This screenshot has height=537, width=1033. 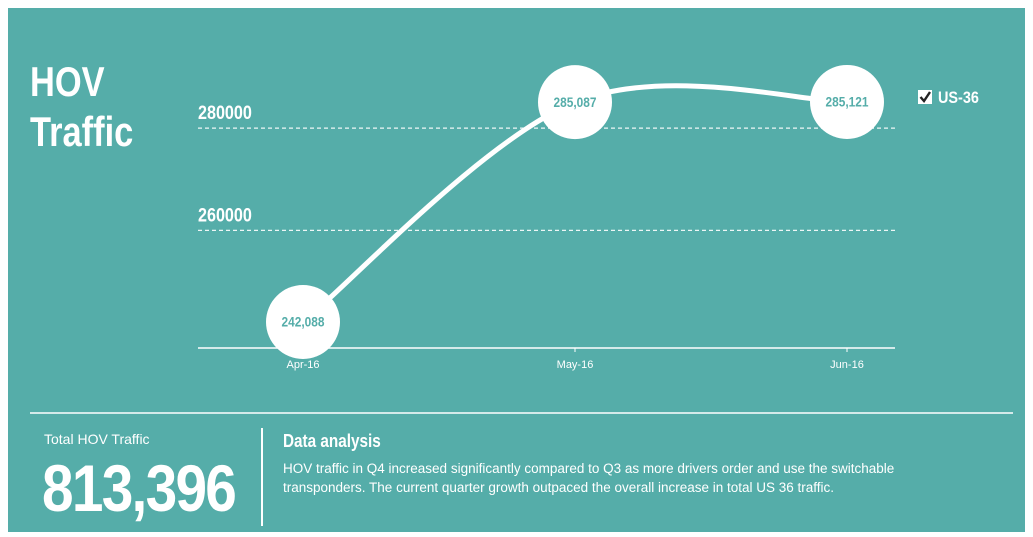 What do you see at coordinates (139, 488) in the screenshot?
I see `kpi-value: 813,396` at bounding box center [139, 488].